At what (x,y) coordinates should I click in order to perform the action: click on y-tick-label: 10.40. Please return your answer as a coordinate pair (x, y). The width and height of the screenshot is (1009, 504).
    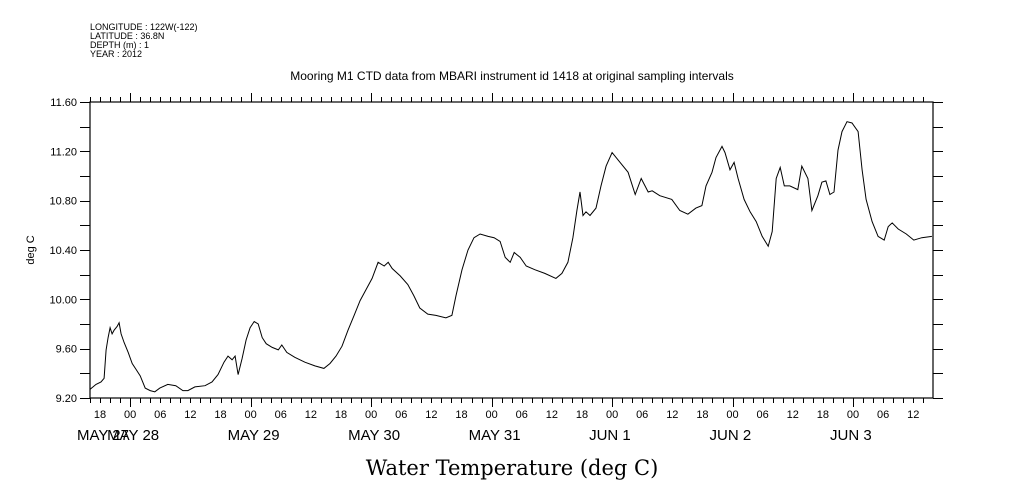
    Looking at the image, I should click on (63, 251).